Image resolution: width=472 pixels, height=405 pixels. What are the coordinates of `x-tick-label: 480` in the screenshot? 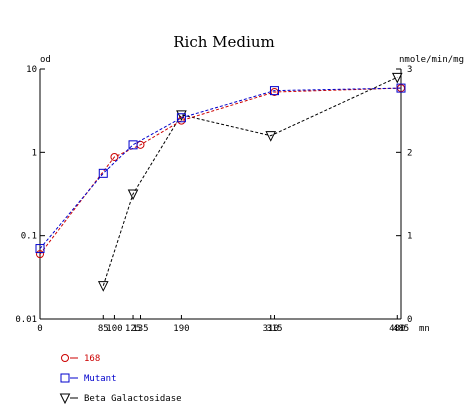 It's located at (397, 329).